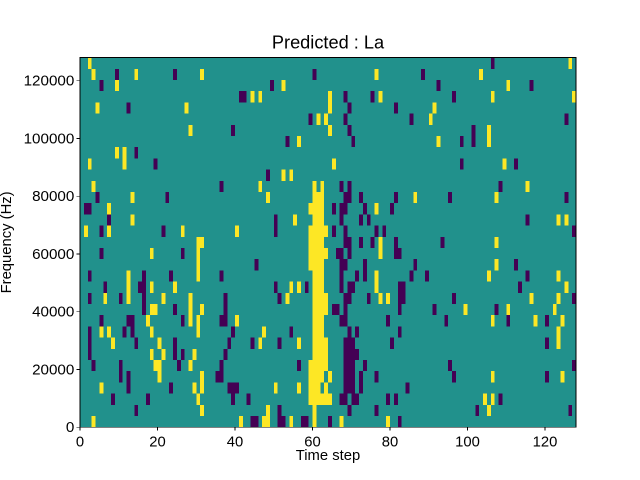  I want to click on svg-text: 80000, so click(53, 196).